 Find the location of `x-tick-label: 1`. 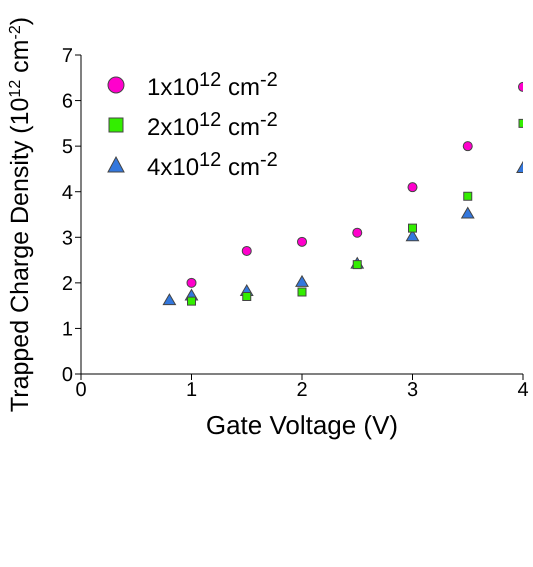

x-tick-label: 1 is located at coordinates (192, 390).